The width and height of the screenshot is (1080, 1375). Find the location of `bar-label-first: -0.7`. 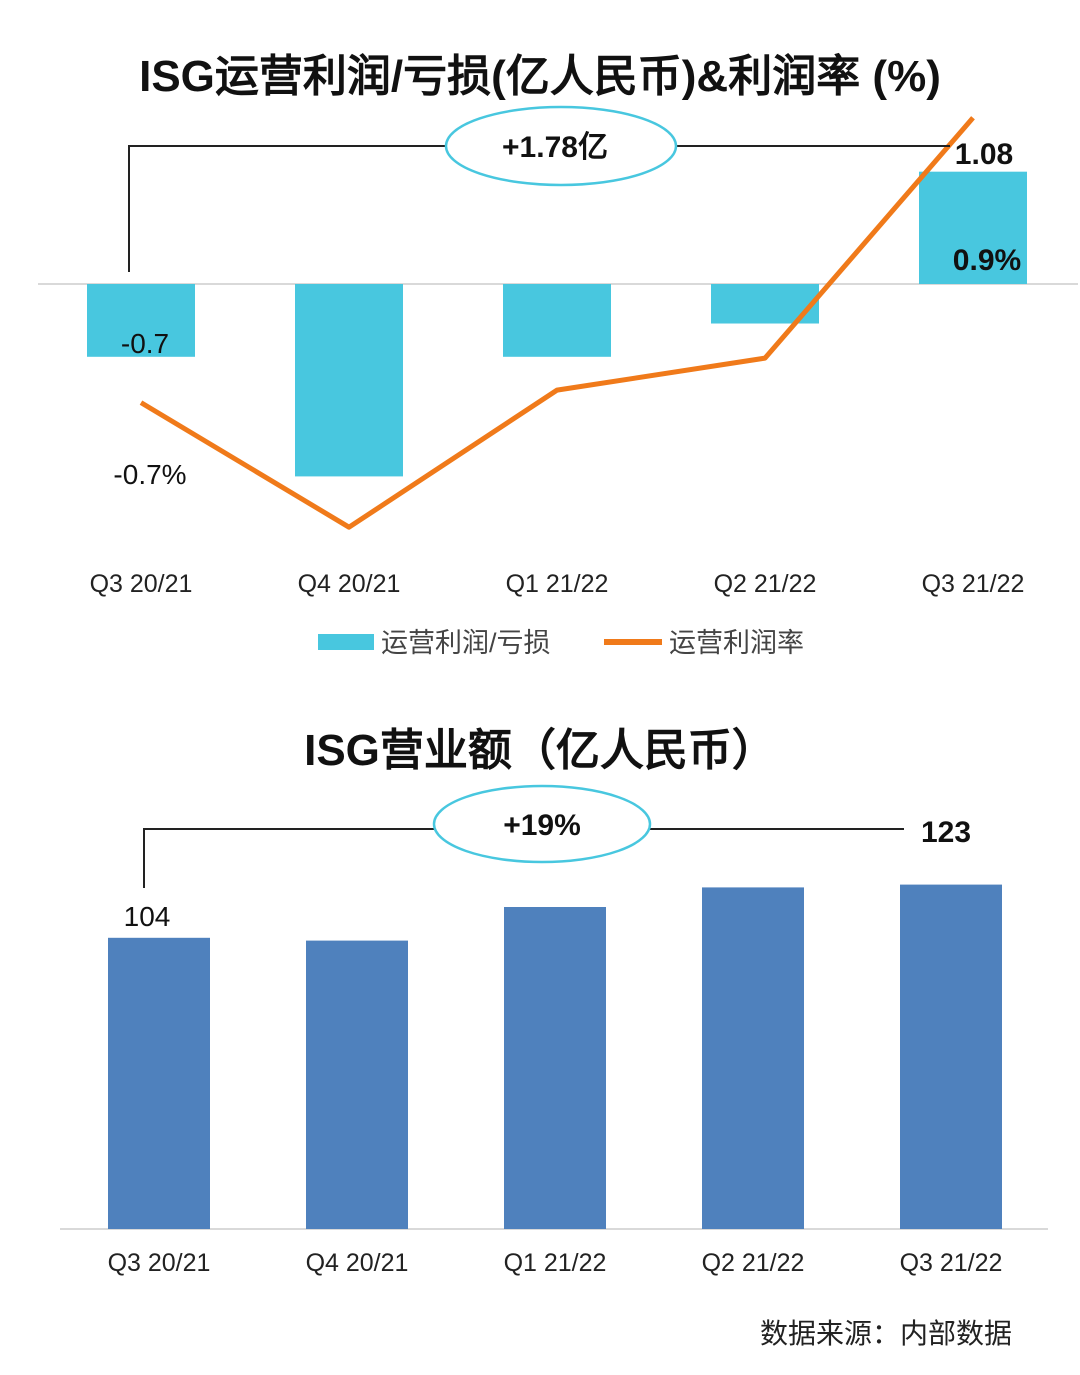

bar-label-first: -0.7 is located at coordinates (145, 343).